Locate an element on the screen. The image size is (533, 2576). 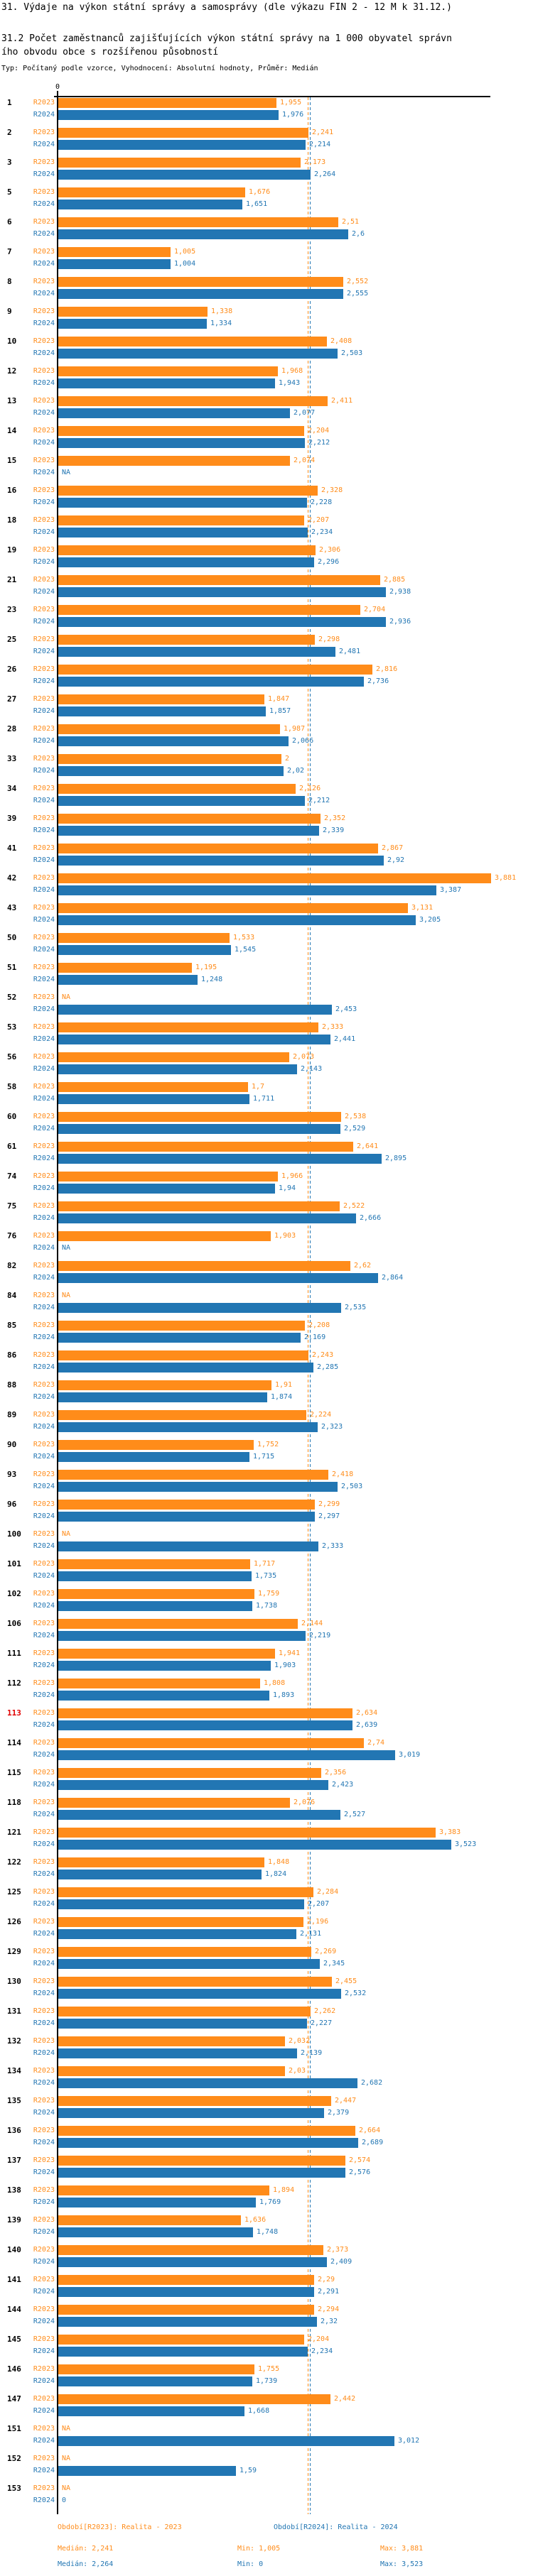
value-label-r2024-23: 2,936 is located at coordinates (400, 622).